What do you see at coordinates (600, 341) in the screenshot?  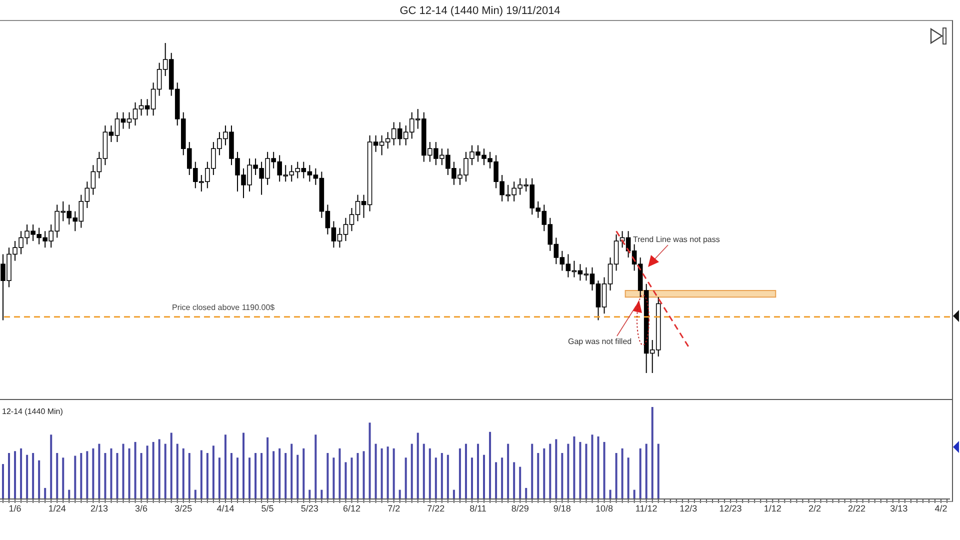 I see `annotation: Gap was not filled` at bounding box center [600, 341].